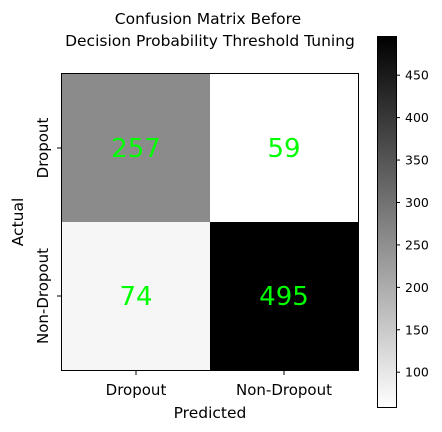 Image resolution: width=442 pixels, height=432 pixels. What do you see at coordinates (387, 222) in the screenshot?
I see `colorbar` at bounding box center [387, 222].